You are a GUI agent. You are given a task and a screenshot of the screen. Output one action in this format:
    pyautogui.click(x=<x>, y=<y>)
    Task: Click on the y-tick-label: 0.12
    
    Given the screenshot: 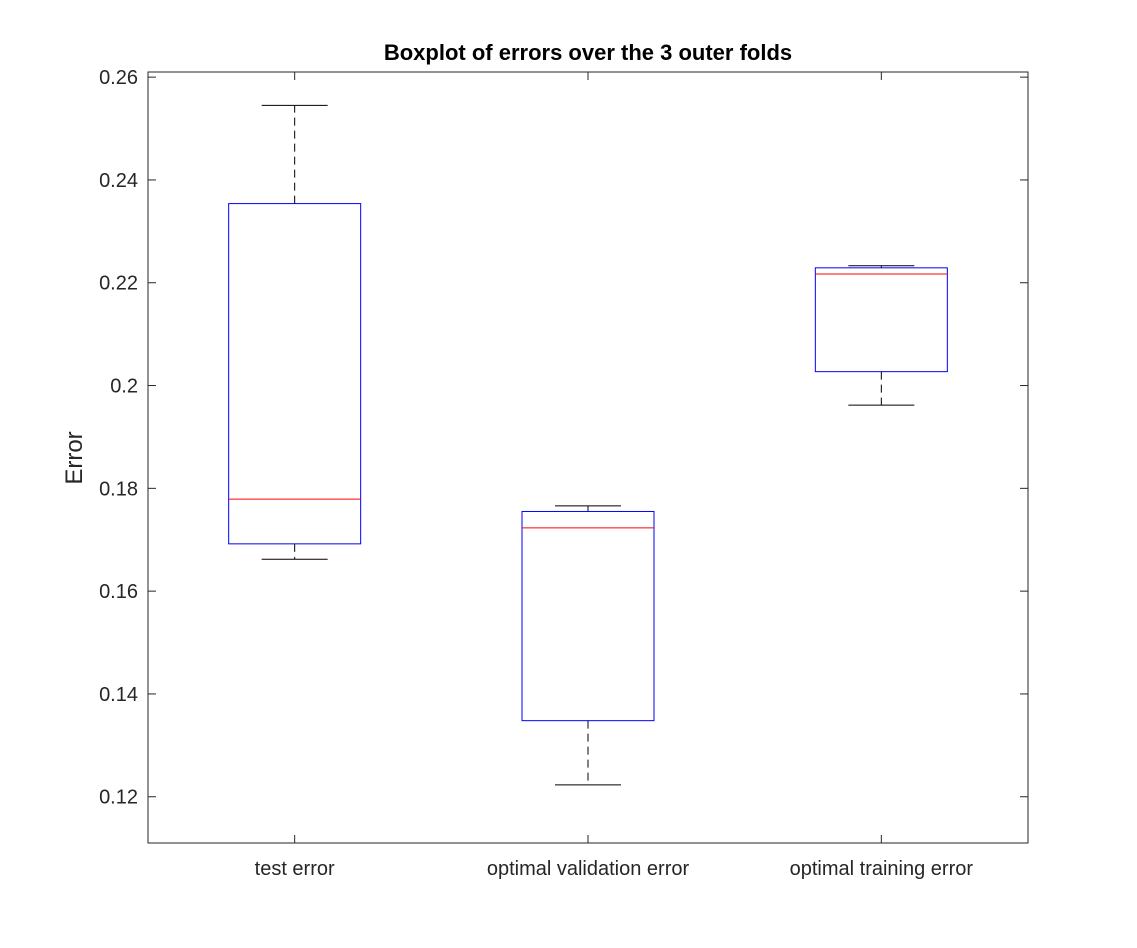 What is the action you would take?
    pyautogui.click(x=118, y=798)
    